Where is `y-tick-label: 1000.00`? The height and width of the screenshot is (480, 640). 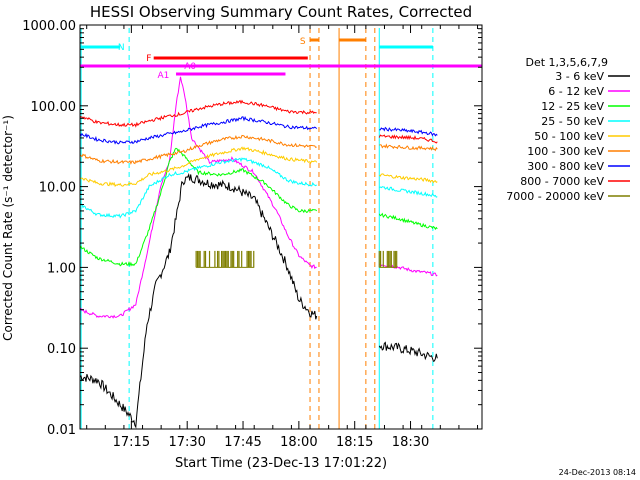 y-tick-label: 1000.00 is located at coordinates (49, 26).